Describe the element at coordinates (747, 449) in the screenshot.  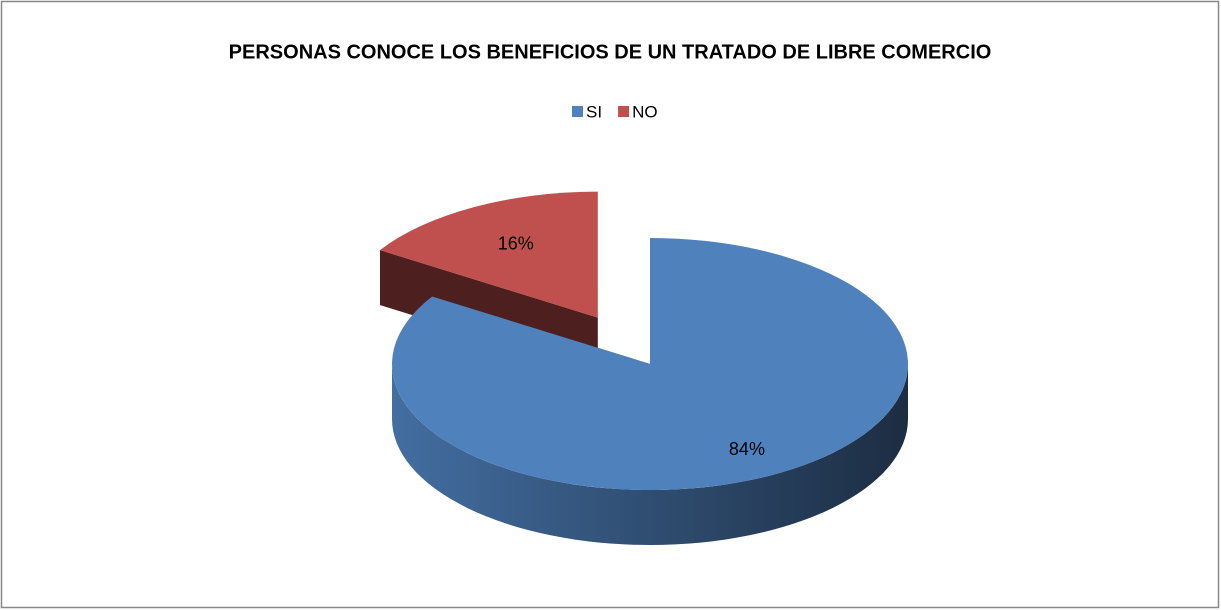
I see `data-label: 84%` at that location.